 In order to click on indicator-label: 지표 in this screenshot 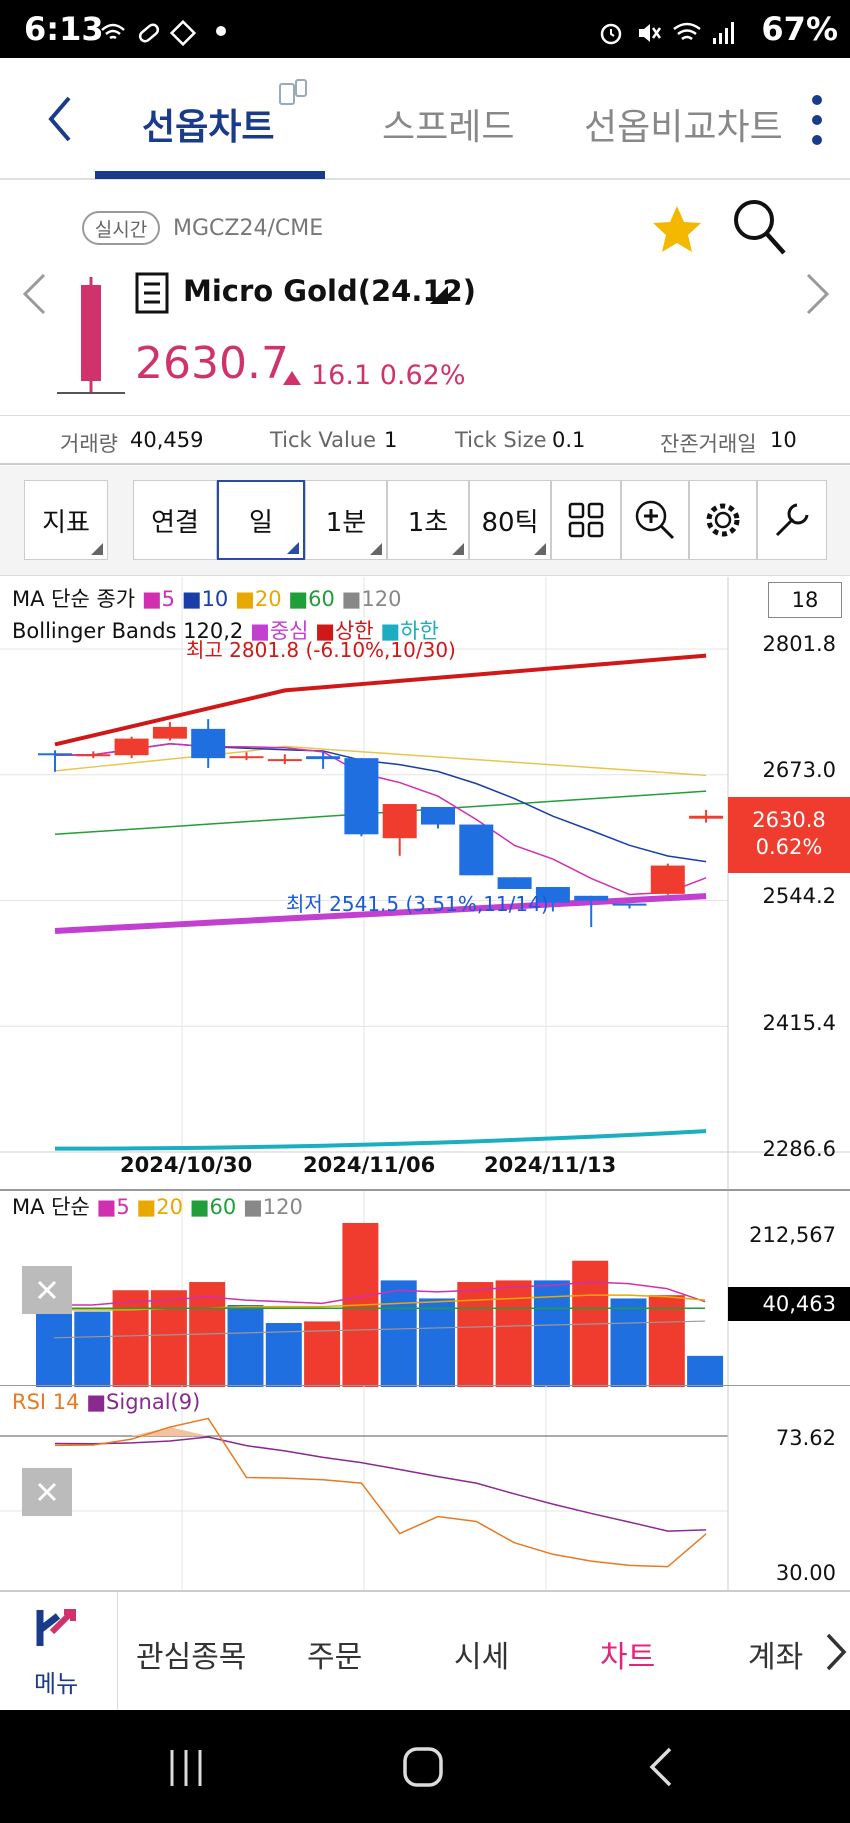, I will do `click(66, 522)`.